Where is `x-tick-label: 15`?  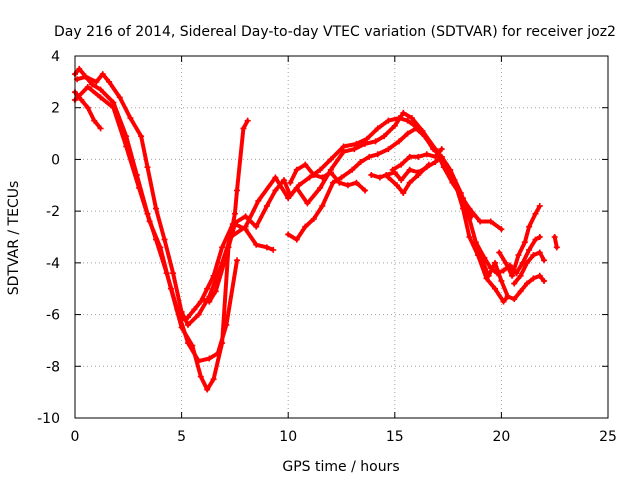
x-tick-label: 15 is located at coordinates (395, 437).